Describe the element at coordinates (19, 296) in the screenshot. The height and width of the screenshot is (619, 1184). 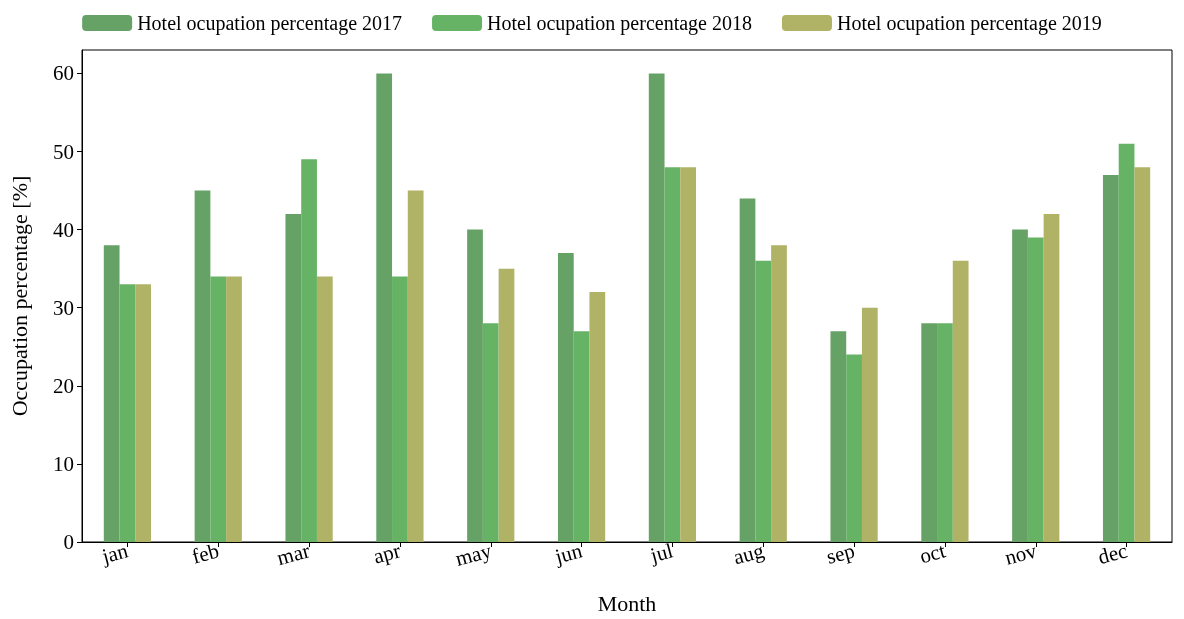
I see `y-axis-title: Occupation percentage [%]` at that location.